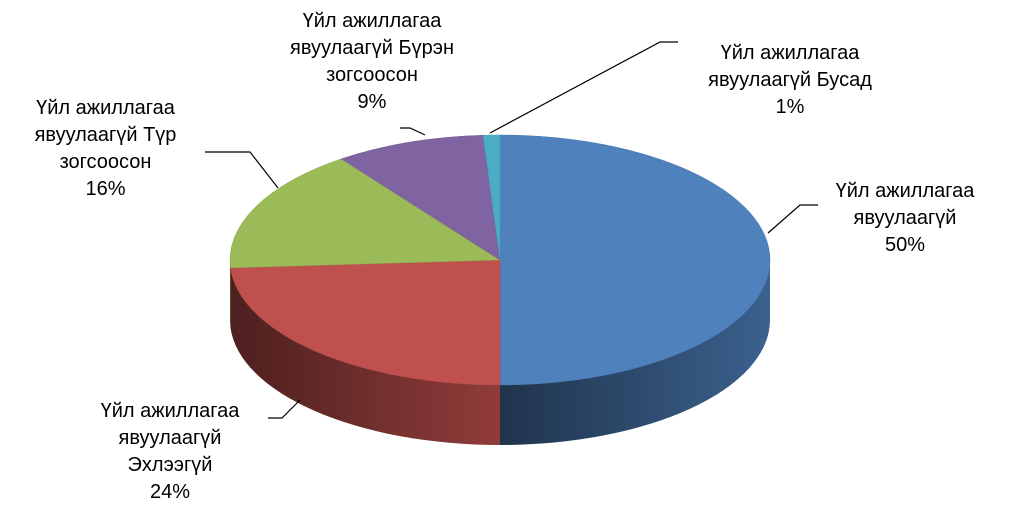 The image size is (1011, 513). Describe the element at coordinates (170, 438) in the screenshot. I see `category-label: Үйл ажиллагаа явуулаагүй Эхлээгүй` at that location.